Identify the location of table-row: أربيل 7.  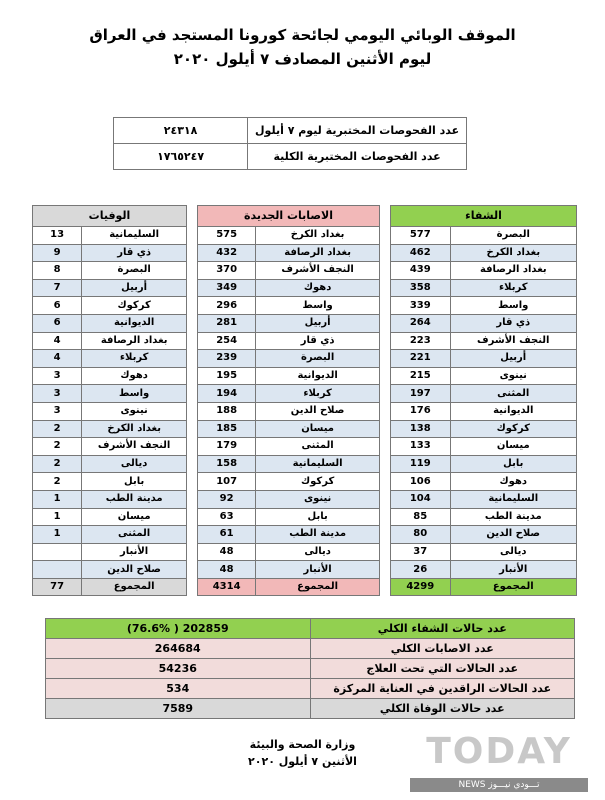
(109, 288).